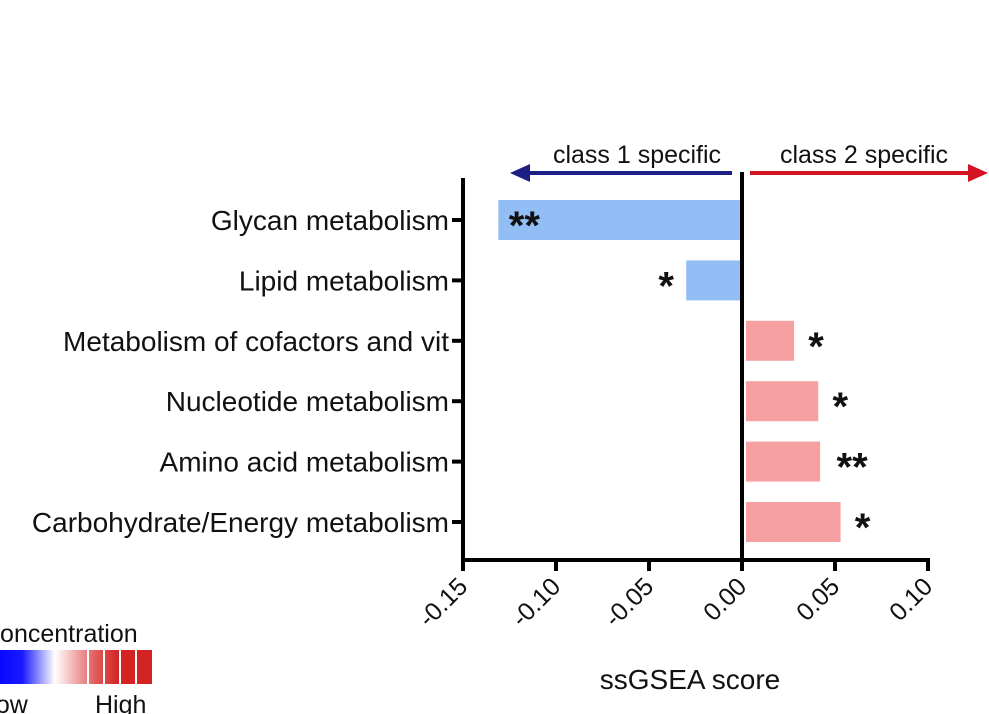 The image size is (989, 714). I want to click on category-label: Glycan metabolism, so click(330, 220).